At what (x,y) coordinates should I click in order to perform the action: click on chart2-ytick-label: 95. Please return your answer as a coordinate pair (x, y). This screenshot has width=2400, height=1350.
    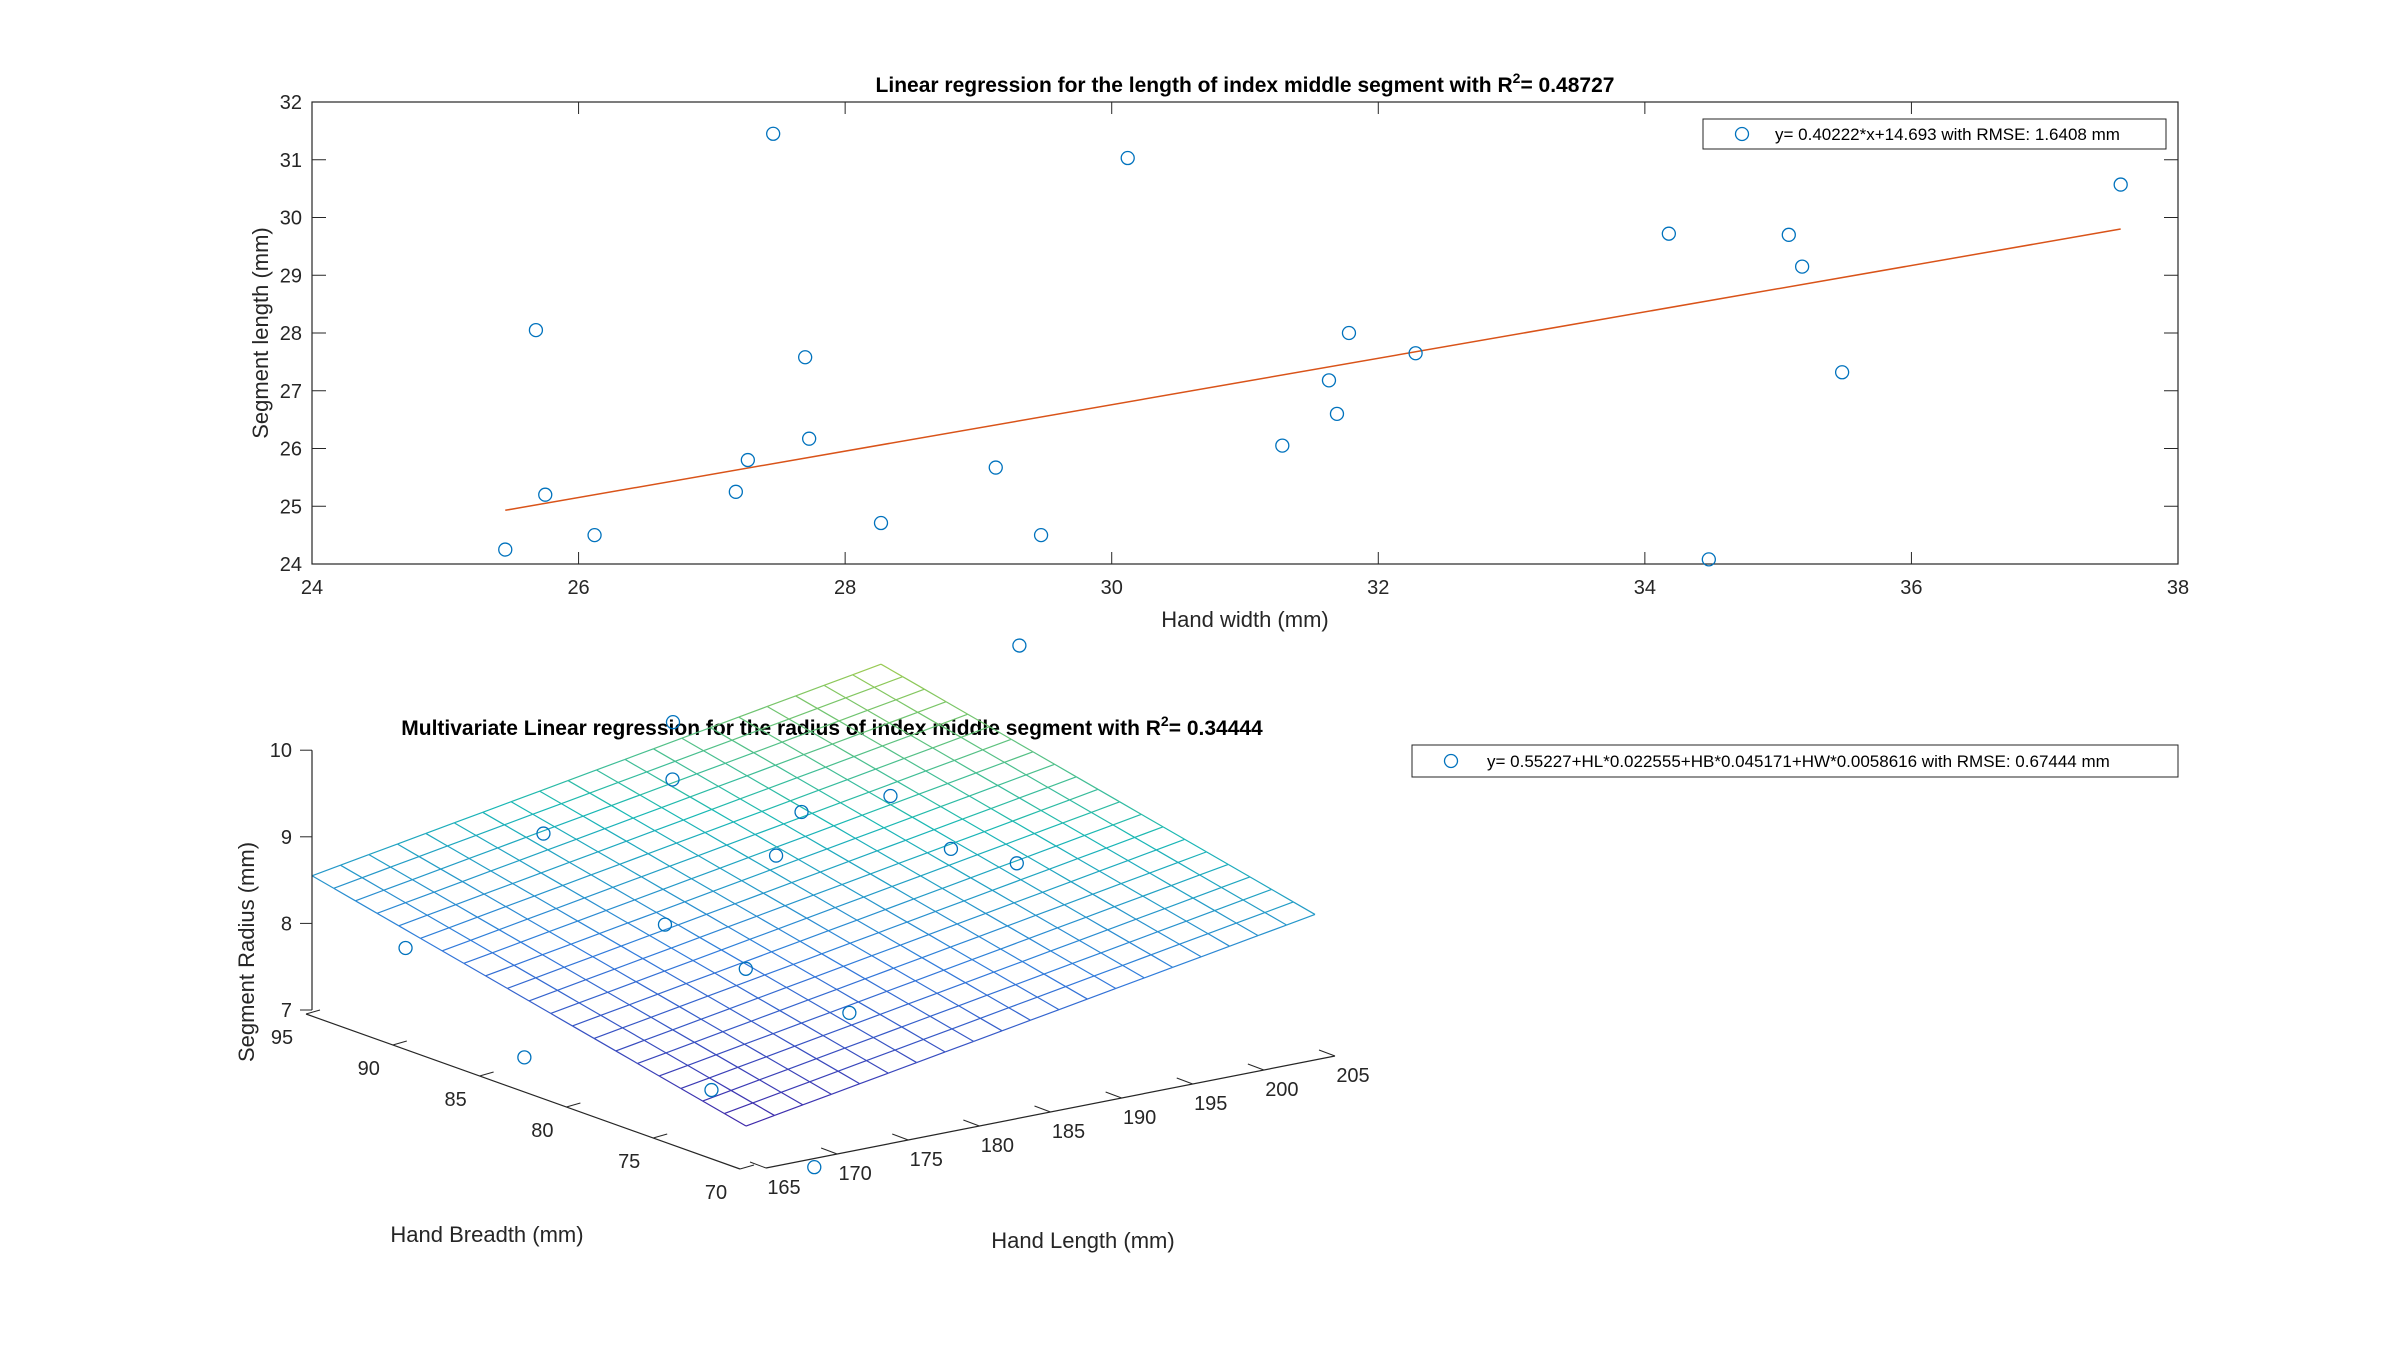
    Looking at the image, I should click on (282, 1038).